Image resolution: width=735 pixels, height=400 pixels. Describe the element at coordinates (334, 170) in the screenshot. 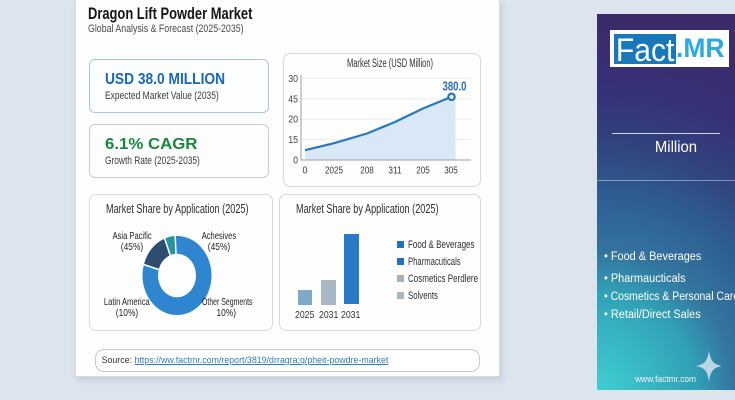

I see `svg-text: 2025` at that location.